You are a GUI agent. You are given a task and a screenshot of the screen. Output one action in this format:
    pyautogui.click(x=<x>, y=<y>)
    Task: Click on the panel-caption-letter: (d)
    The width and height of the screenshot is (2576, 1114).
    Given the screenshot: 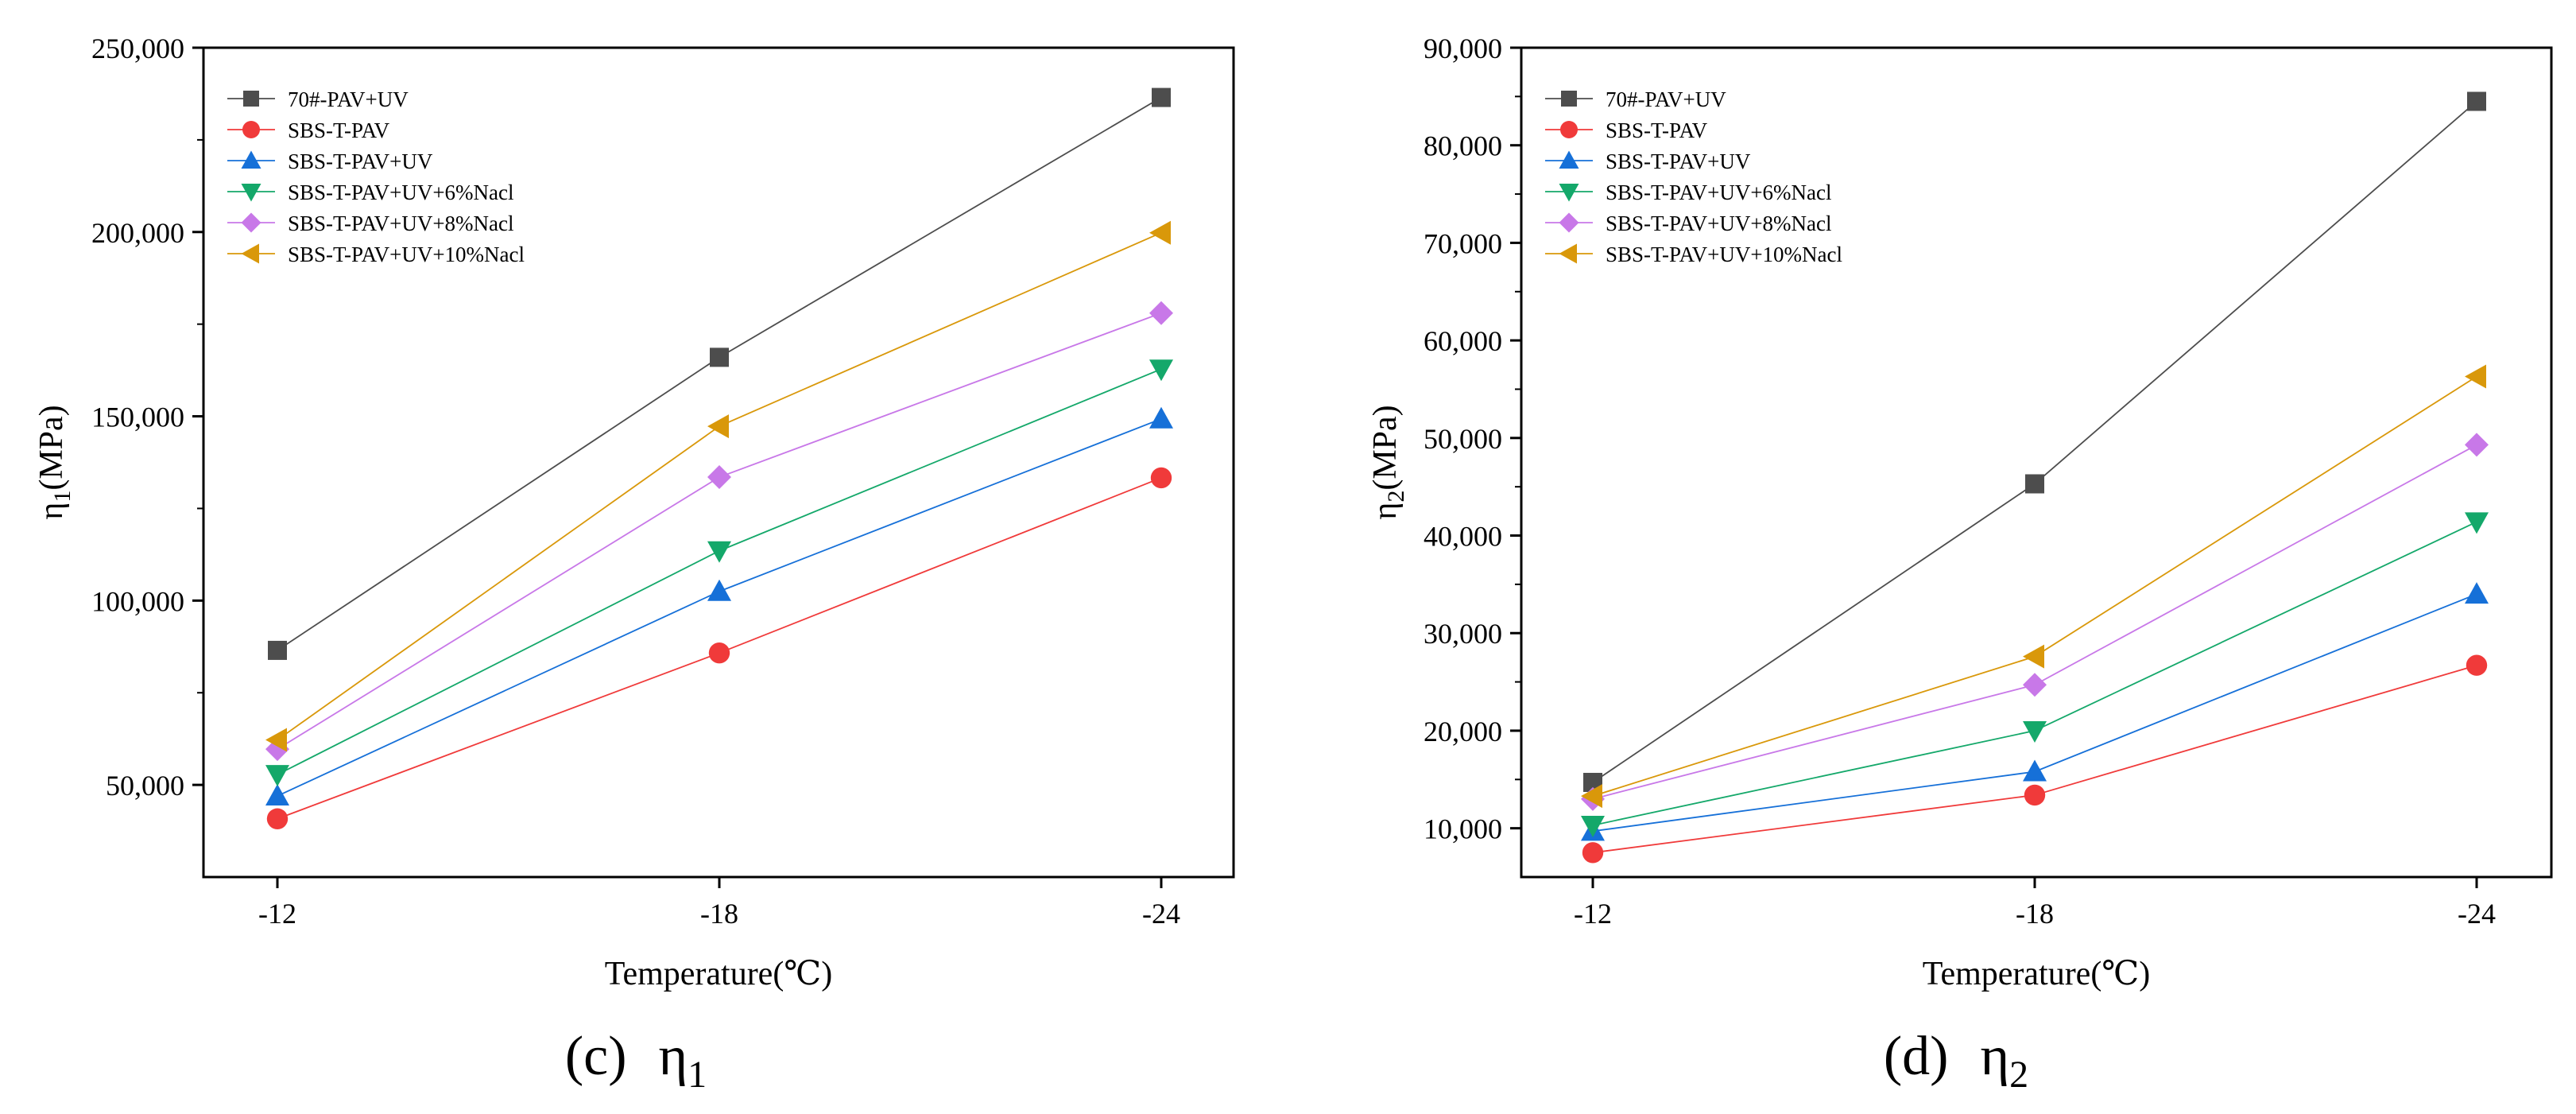 What is the action you would take?
    pyautogui.click(x=1917, y=1056)
    